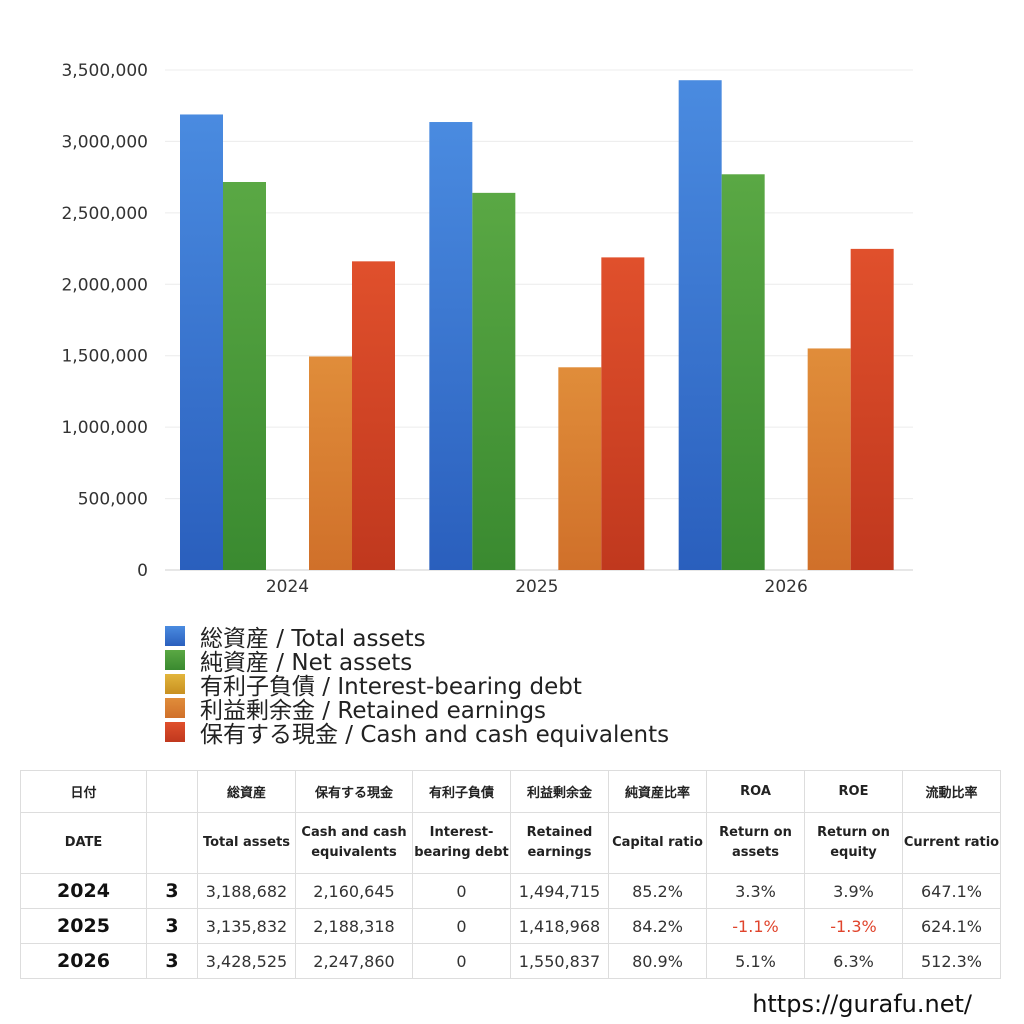  Describe the element at coordinates (657, 926) in the screenshot. I see `cell-capital-ratio: 84.2%` at that location.